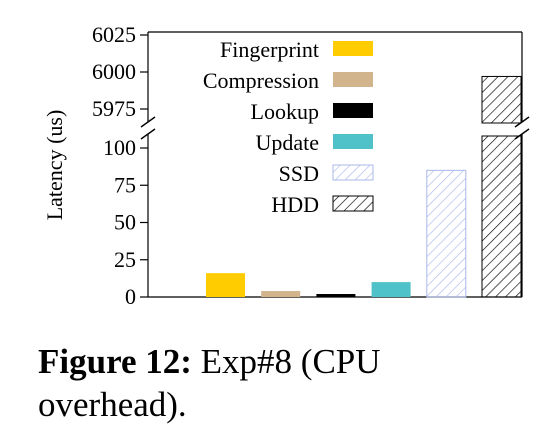 This screenshot has height=442, width=535. Describe the element at coordinates (353, 79) in the screenshot. I see `legend-swatch-compression` at that location.